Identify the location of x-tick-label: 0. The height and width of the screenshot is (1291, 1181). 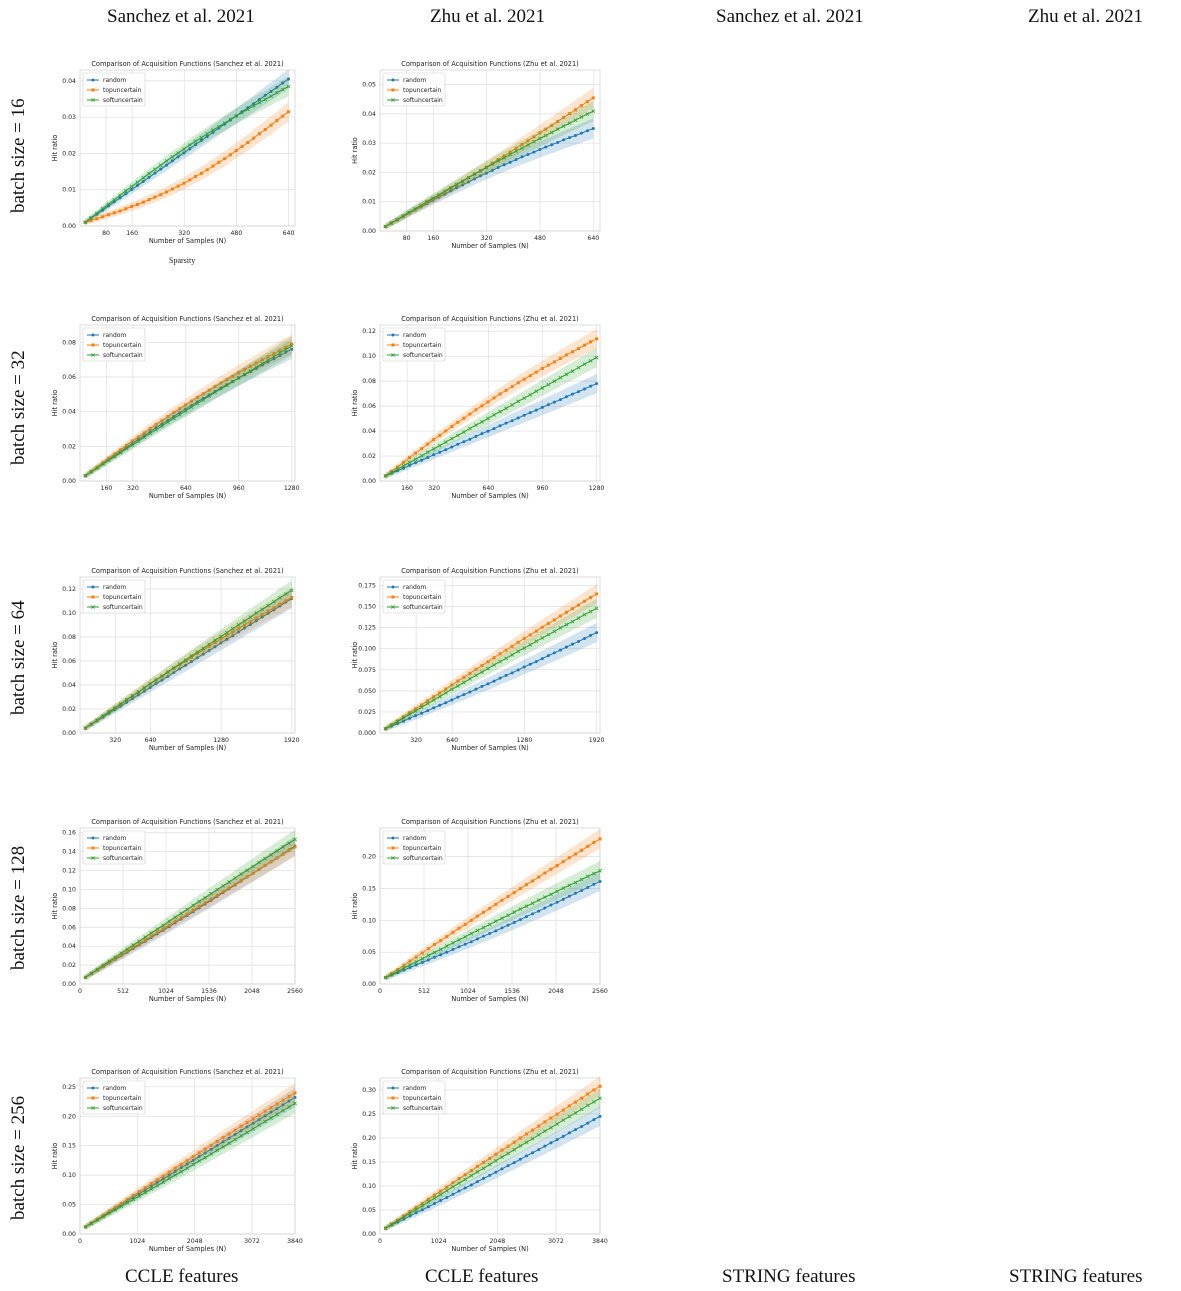
(80, 1241).